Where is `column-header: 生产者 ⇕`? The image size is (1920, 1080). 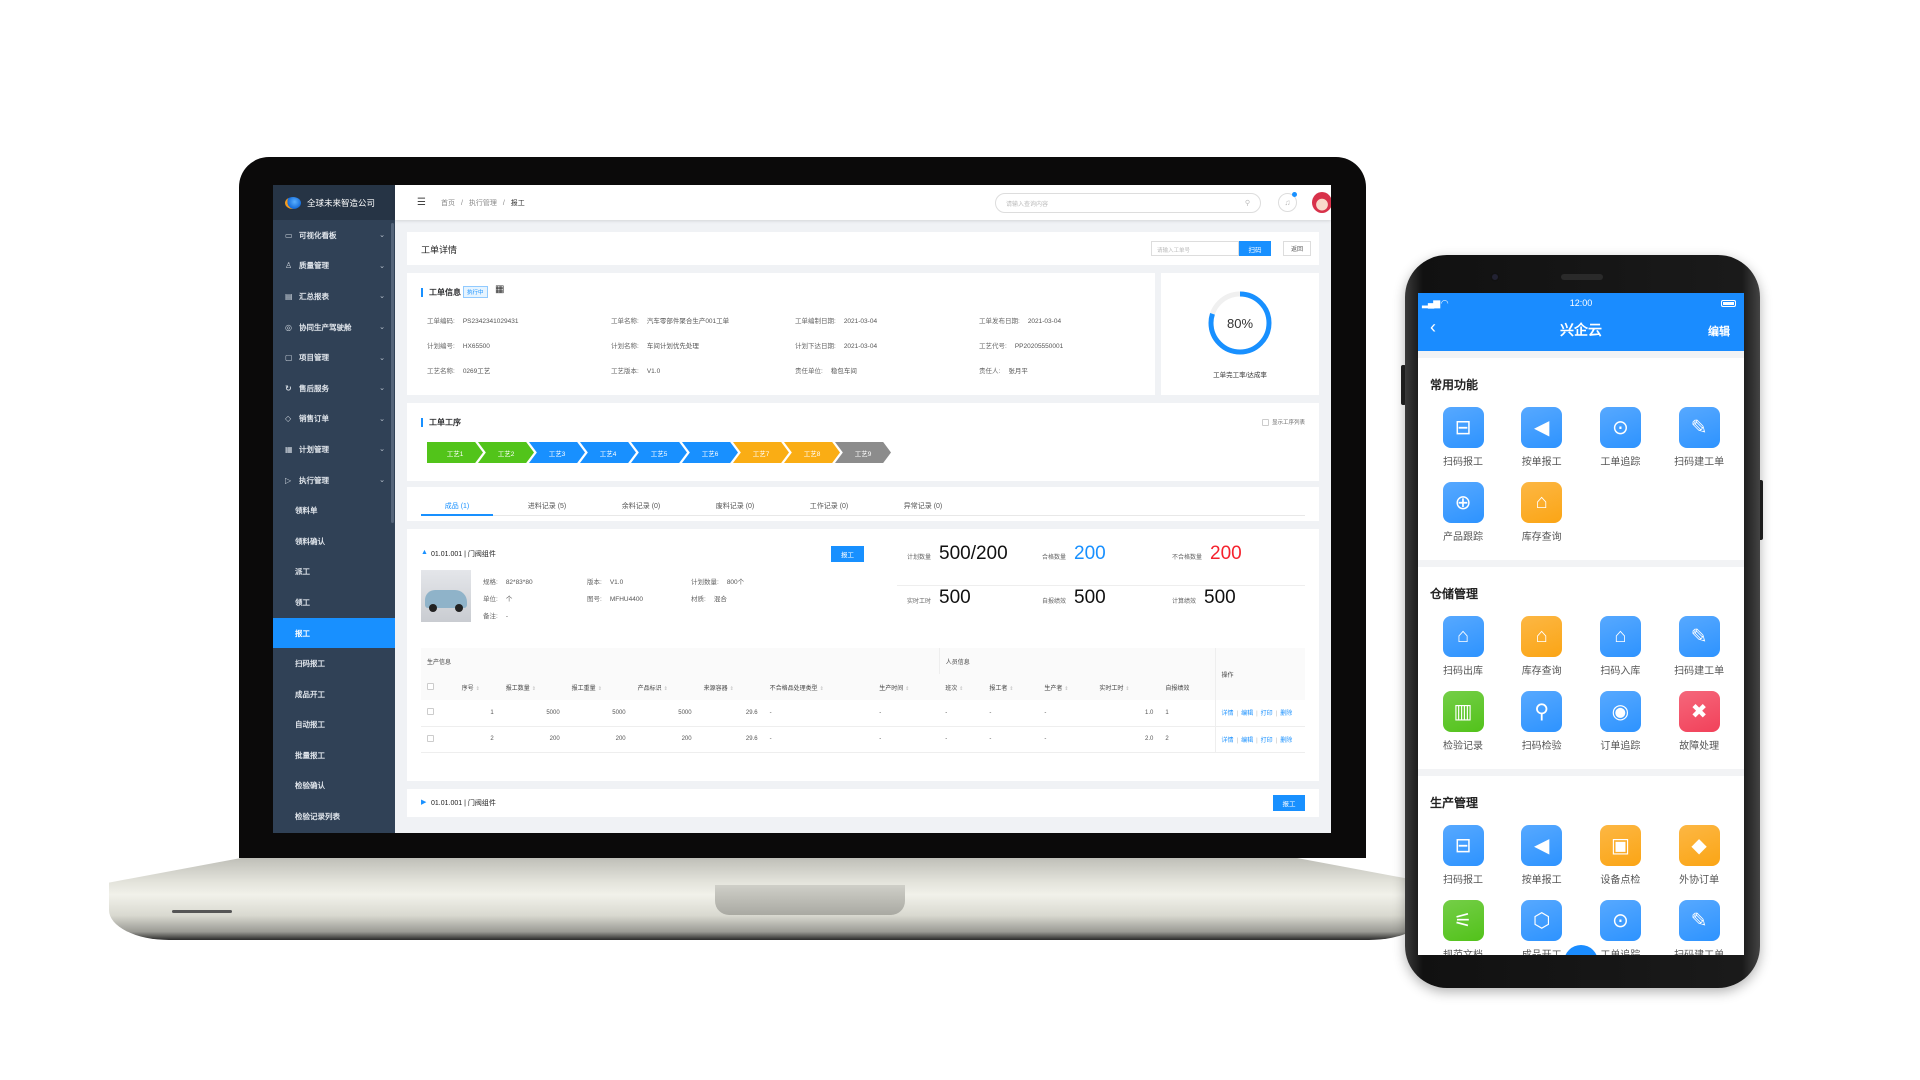 column-header: 生产者 ⇕ is located at coordinates (1066, 687).